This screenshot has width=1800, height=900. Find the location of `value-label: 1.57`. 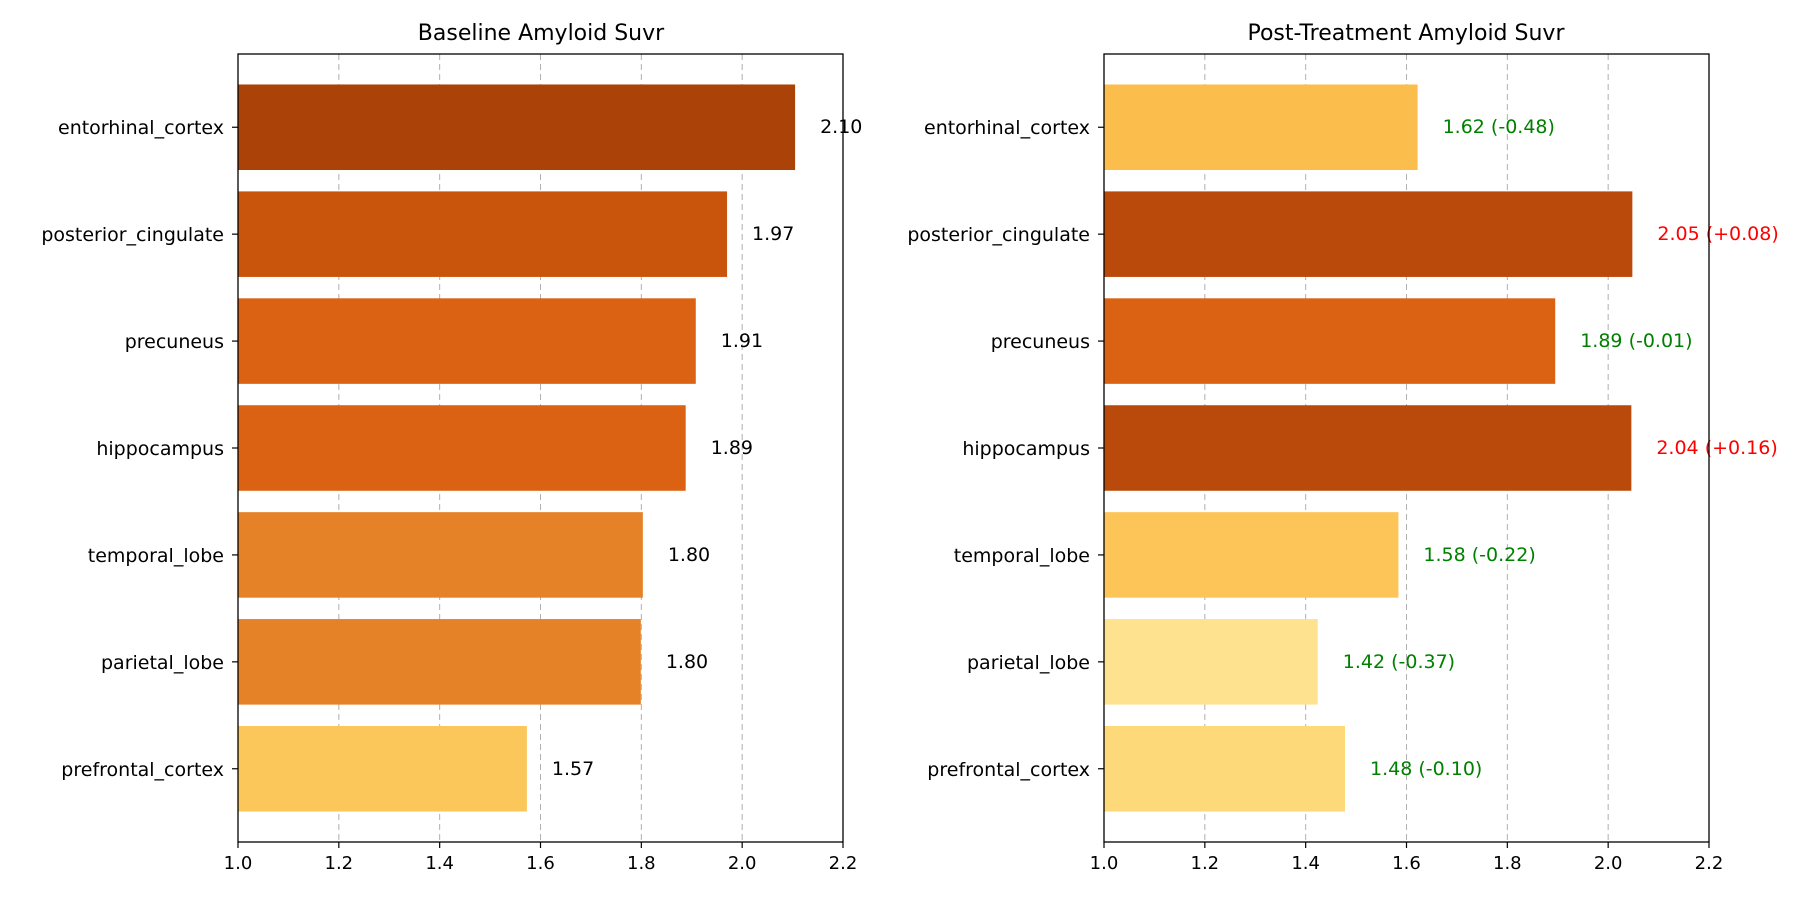

value-label: 1.57 is located at coordinates (573, 769).